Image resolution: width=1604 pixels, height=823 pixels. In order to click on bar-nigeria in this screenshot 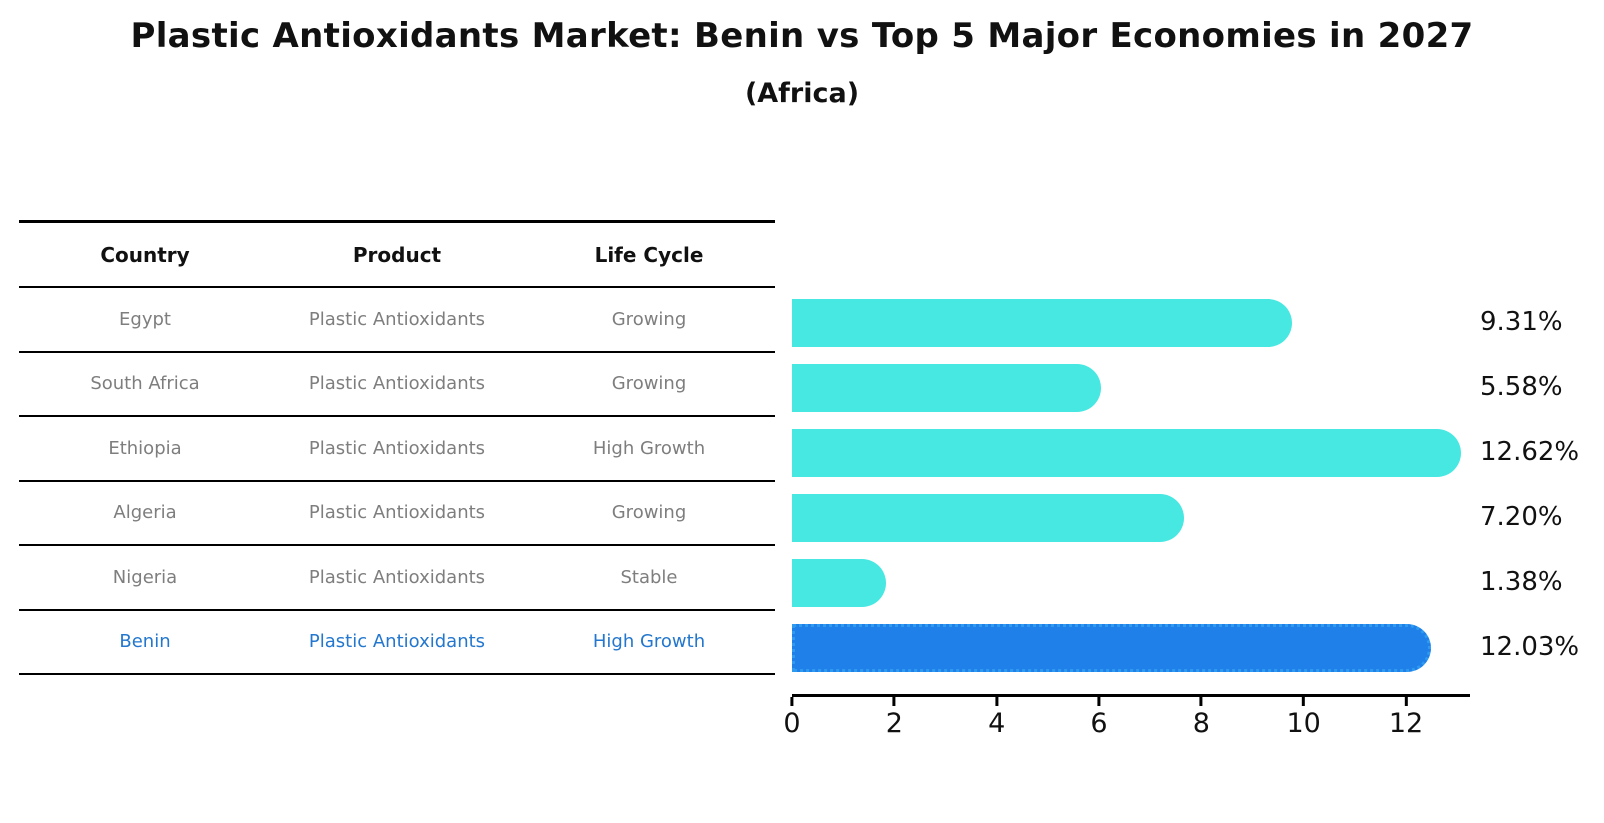, I will do `click(839, 582)`.